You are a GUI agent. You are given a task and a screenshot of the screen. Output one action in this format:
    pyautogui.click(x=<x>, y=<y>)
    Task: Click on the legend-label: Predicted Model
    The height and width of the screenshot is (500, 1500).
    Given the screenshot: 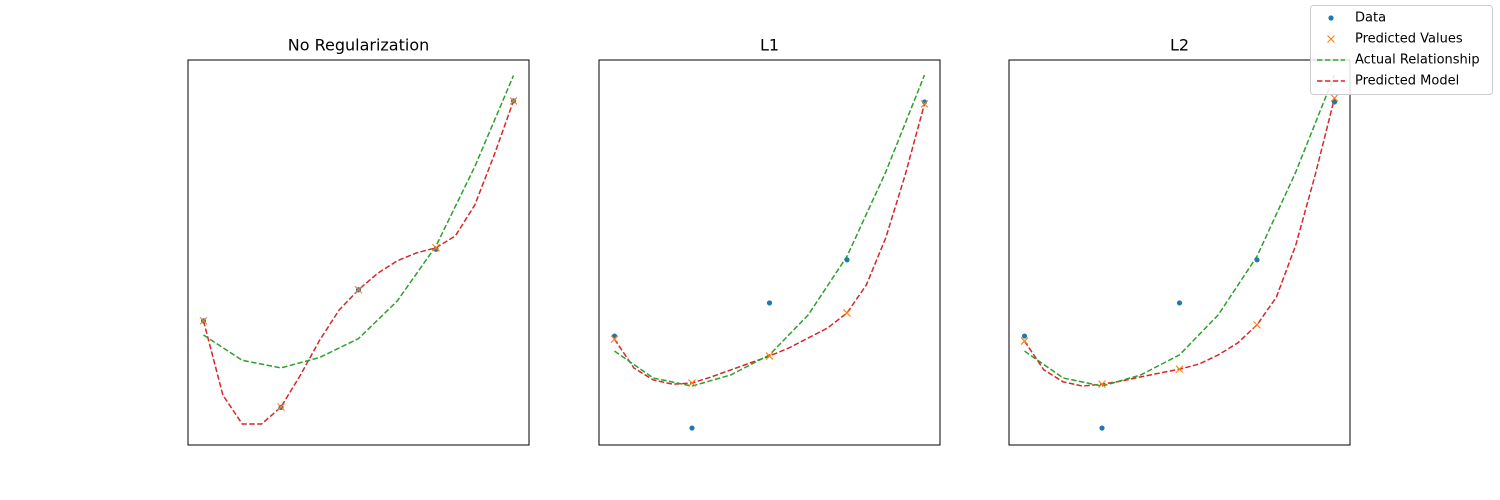 What is the action you would take?
    pyautogui.click(x=1407, y=81)
    